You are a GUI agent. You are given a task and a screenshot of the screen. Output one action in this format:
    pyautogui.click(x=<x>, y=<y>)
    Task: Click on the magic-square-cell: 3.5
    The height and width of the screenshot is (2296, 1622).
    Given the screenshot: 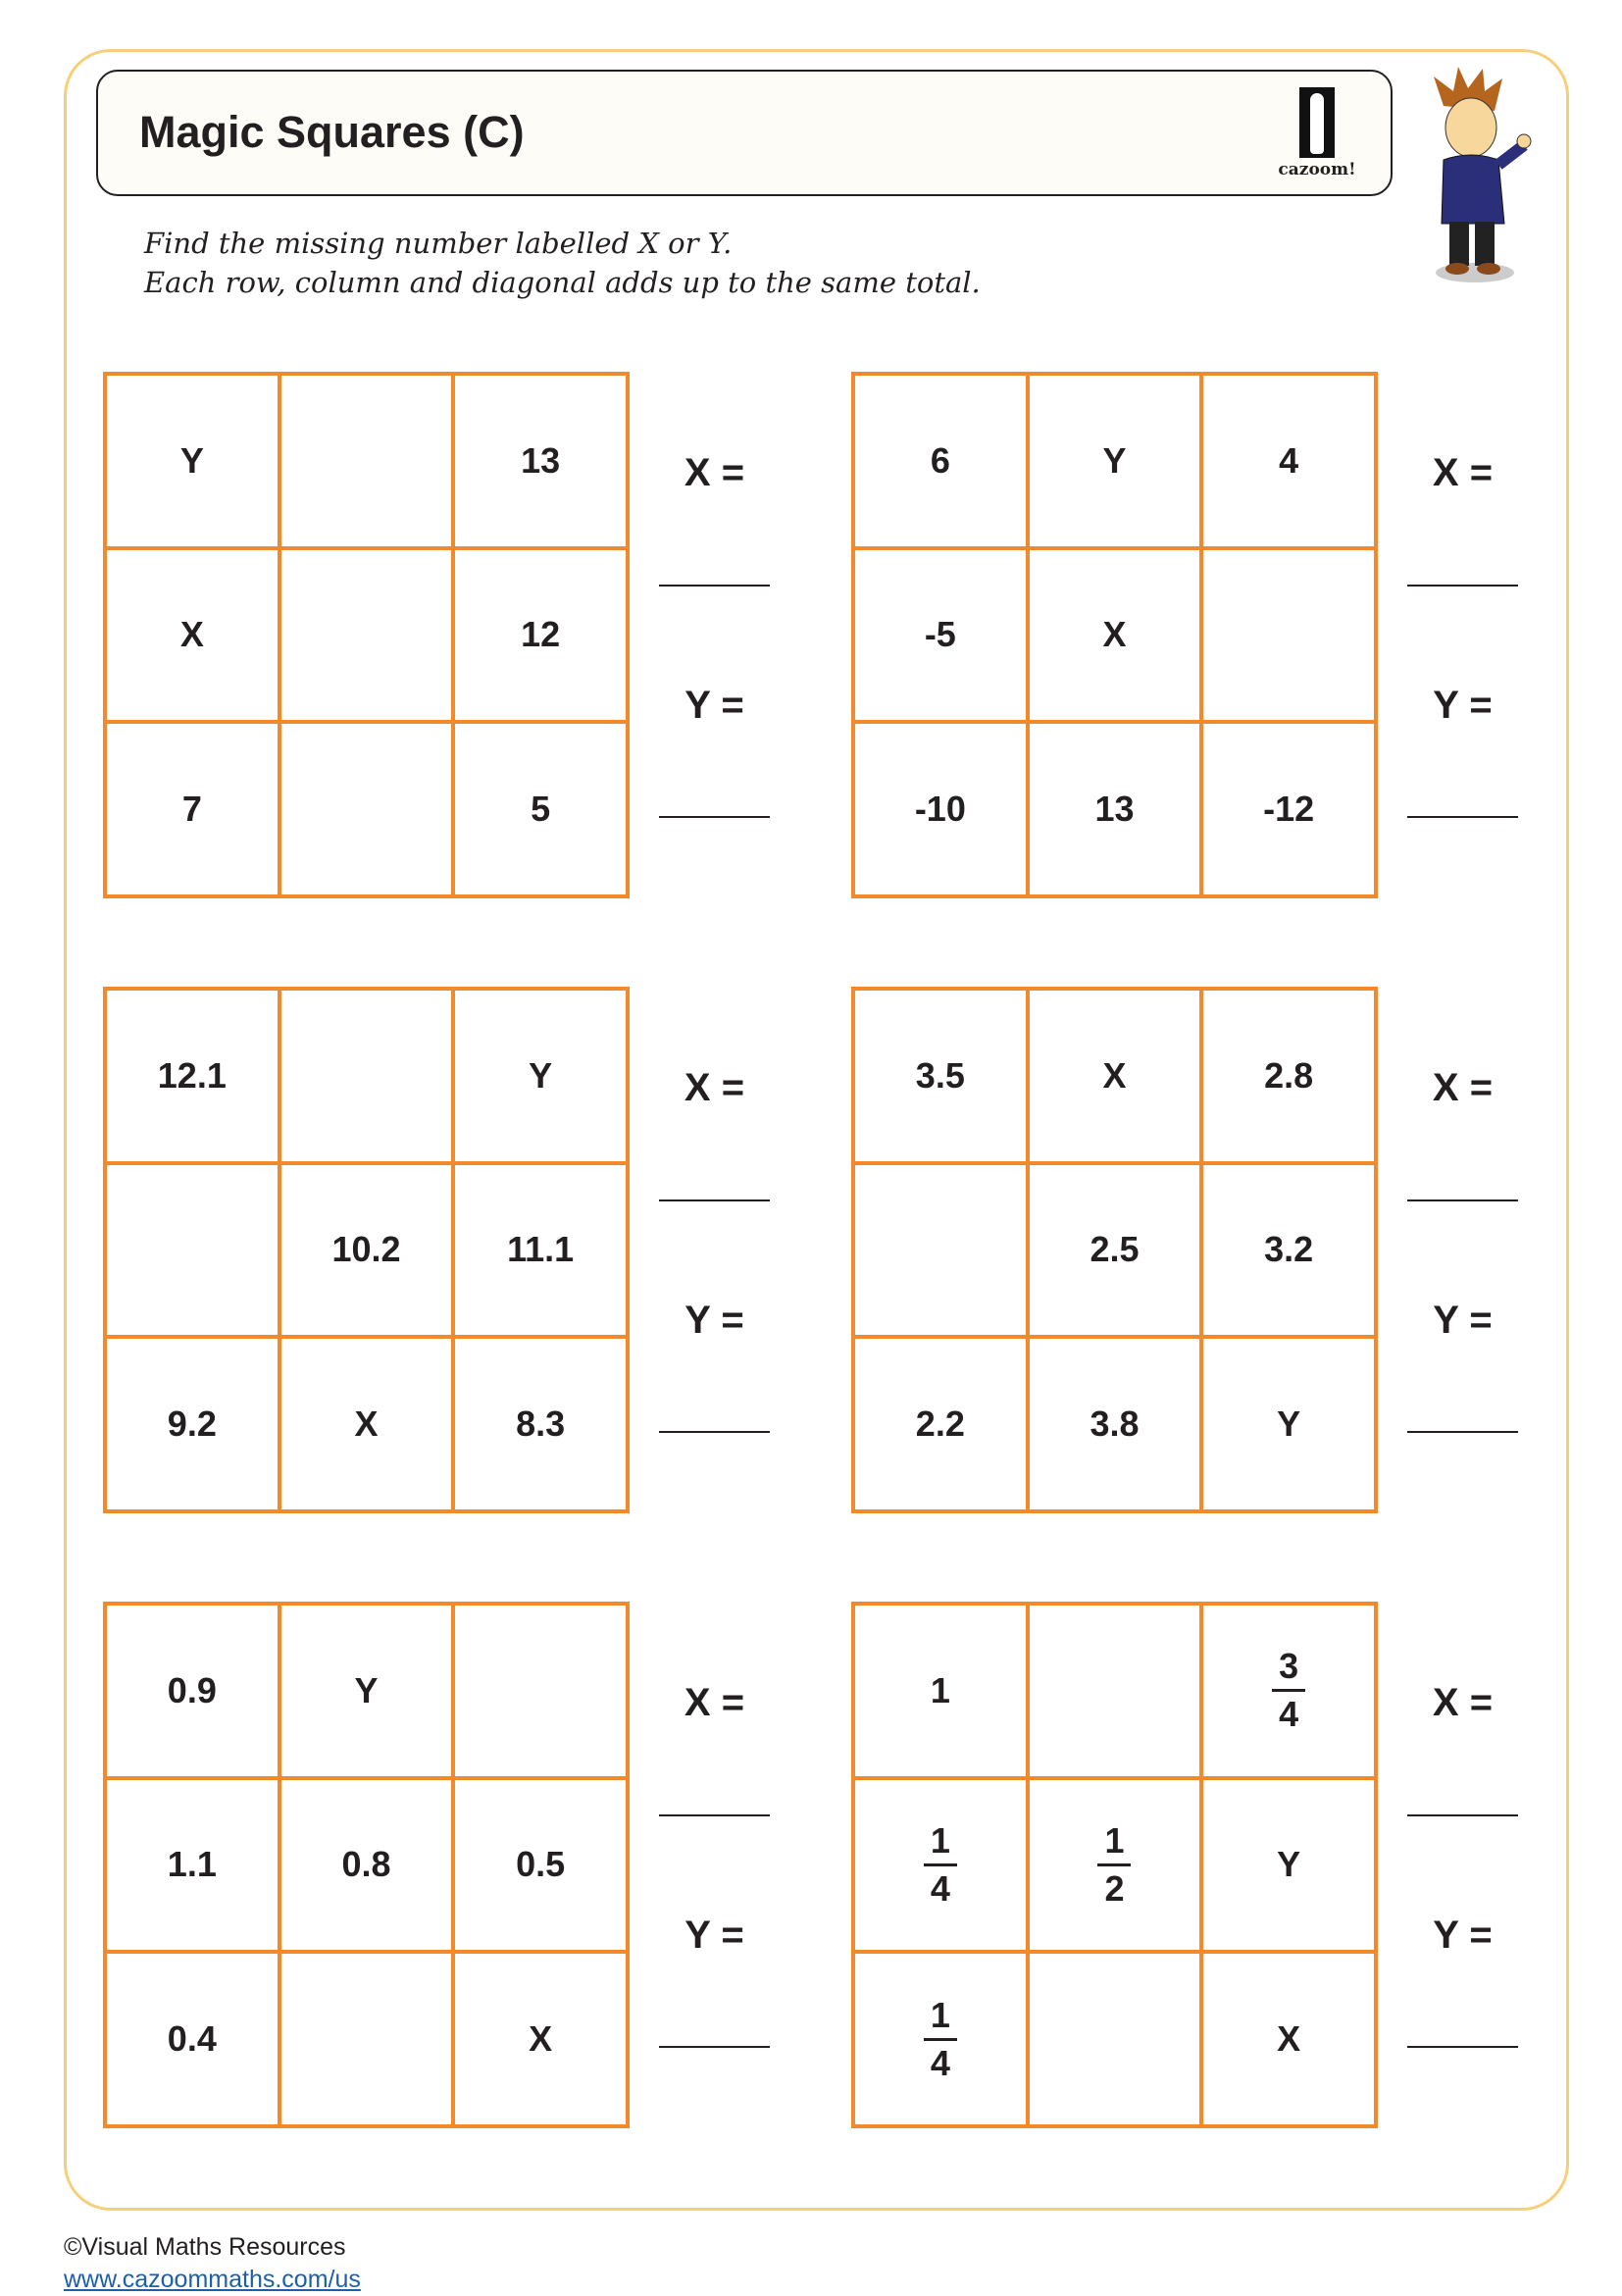 What is the action you would take?
    pyautogui.click(x=941, y=1076)
    